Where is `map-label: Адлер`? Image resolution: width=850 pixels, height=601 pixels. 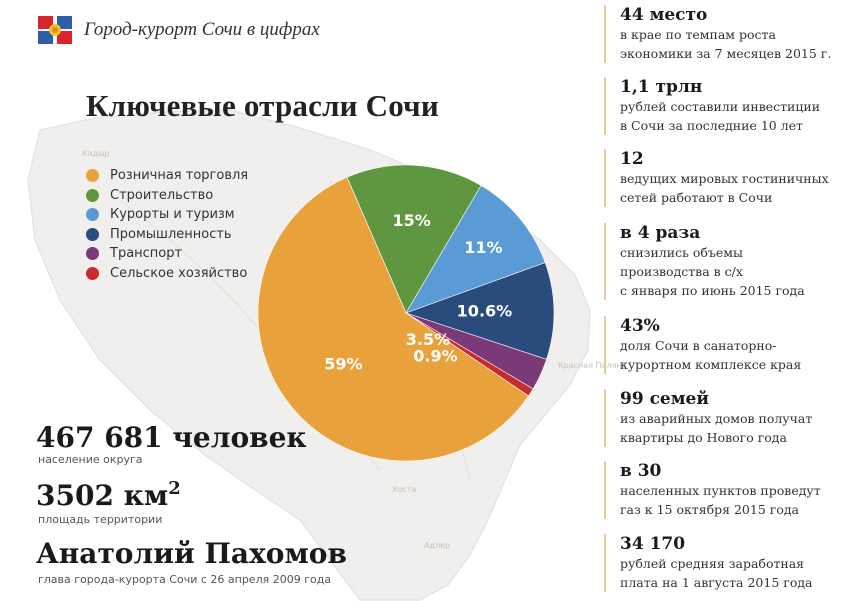
map-label: Адлер is located at coordinates (437, 545).